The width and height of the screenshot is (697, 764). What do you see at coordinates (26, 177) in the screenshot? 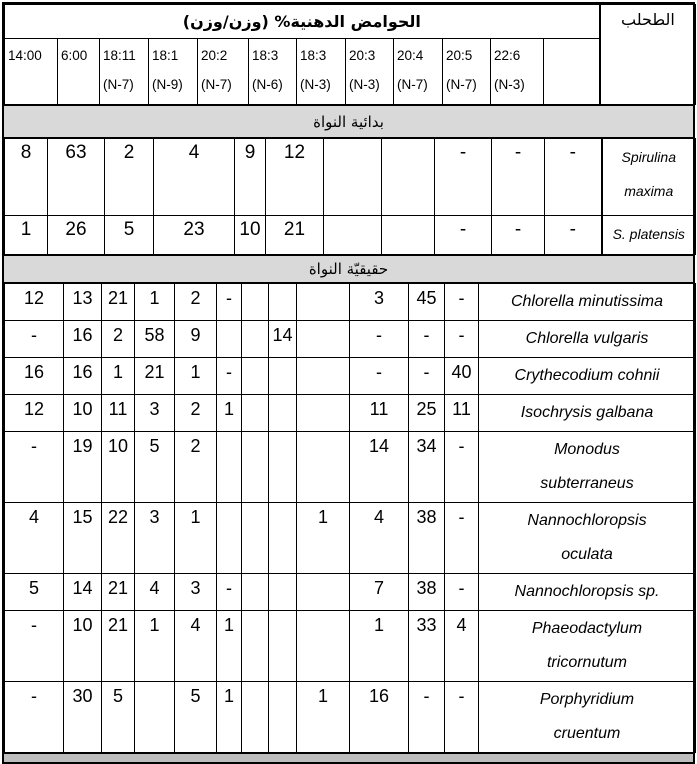
I see `value-cell: 8` at bounding box center [26, 177].